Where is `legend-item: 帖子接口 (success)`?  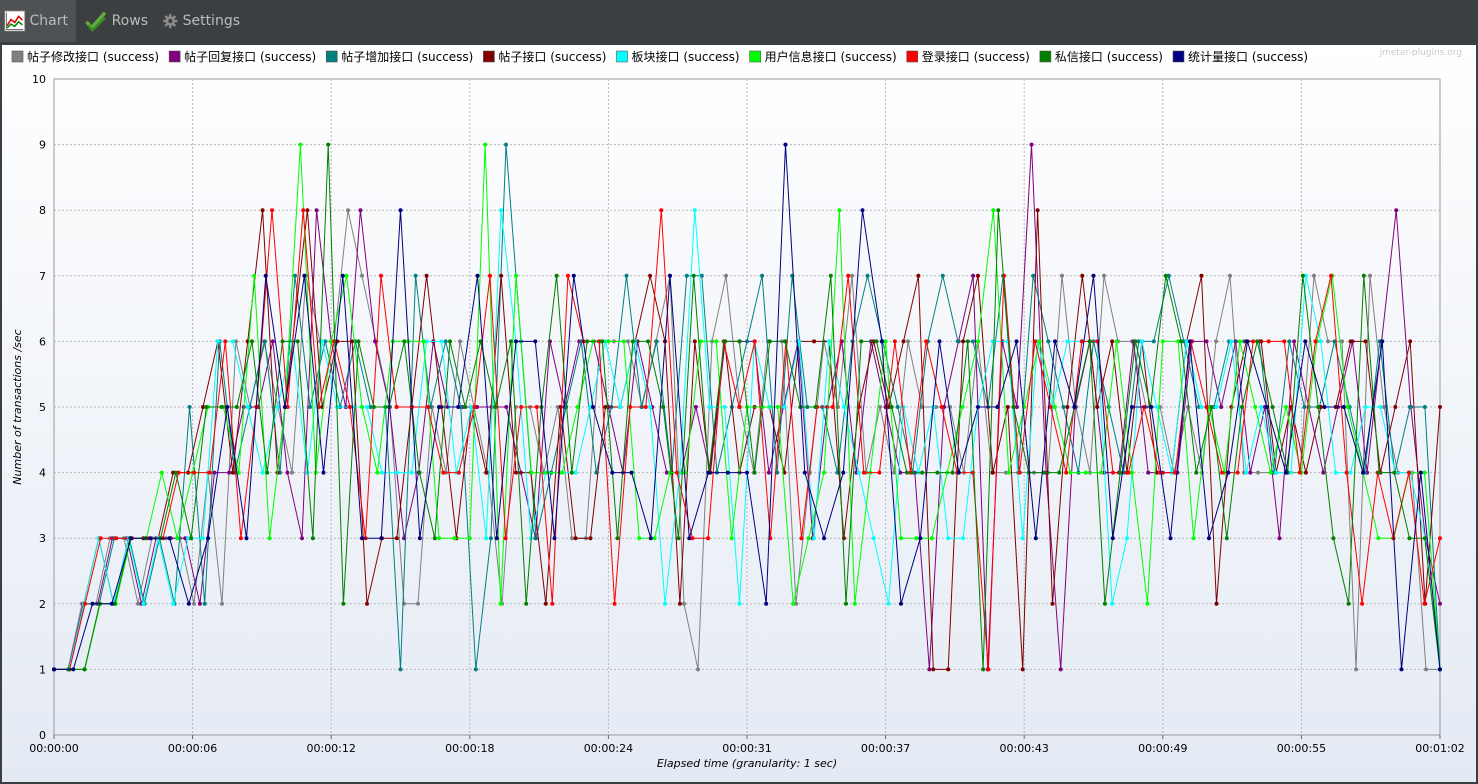
legend-item: 帖子接口 (success) is located at coordinates (545, 56).